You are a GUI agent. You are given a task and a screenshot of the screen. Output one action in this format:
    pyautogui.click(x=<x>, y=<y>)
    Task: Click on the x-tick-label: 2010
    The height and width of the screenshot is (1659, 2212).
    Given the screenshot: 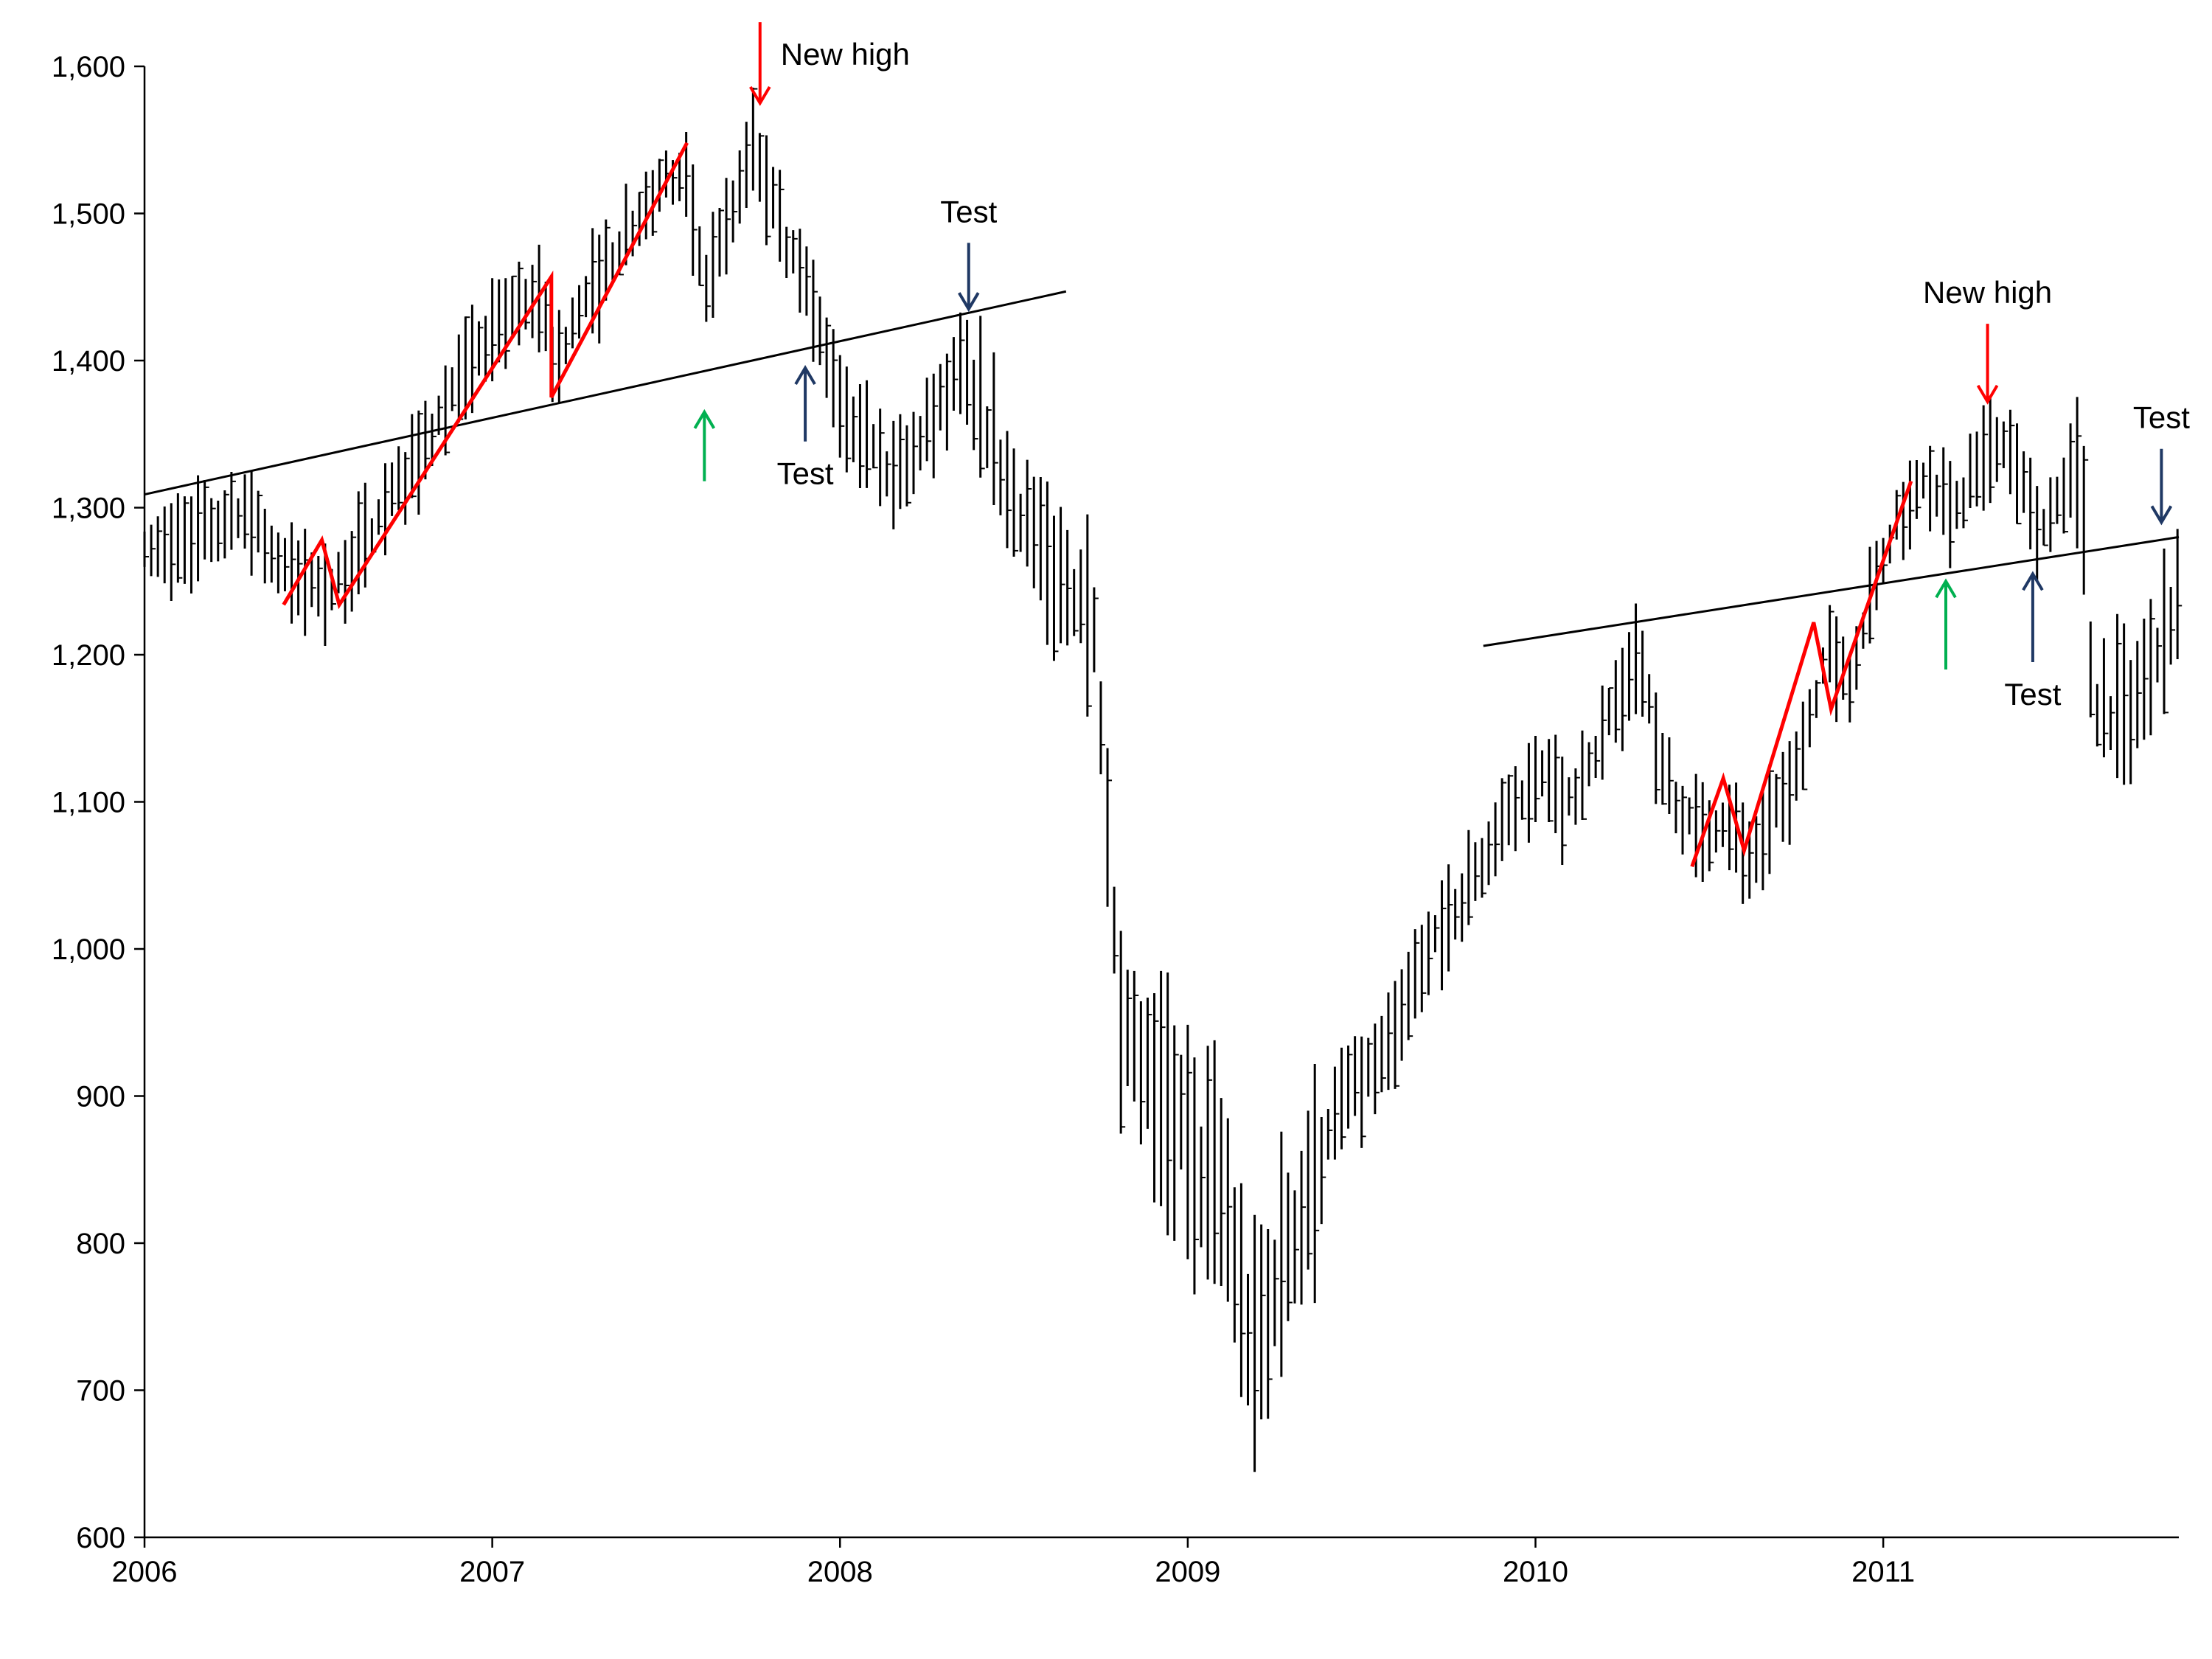 What is the action you would take?
    pyautogui.click(x=1535, y=1572)
    